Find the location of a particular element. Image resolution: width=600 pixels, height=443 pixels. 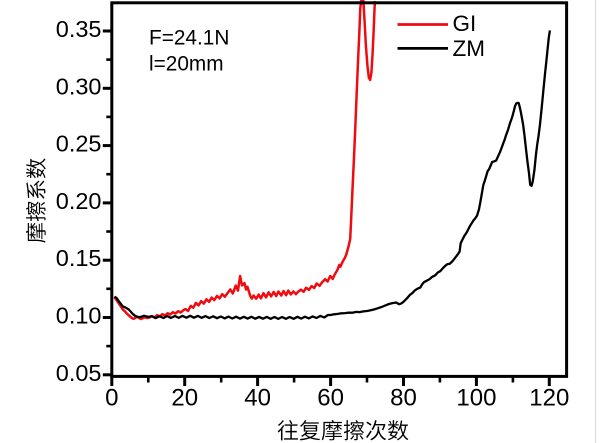

svg-text: 40 is located at coordinates (257, 398).